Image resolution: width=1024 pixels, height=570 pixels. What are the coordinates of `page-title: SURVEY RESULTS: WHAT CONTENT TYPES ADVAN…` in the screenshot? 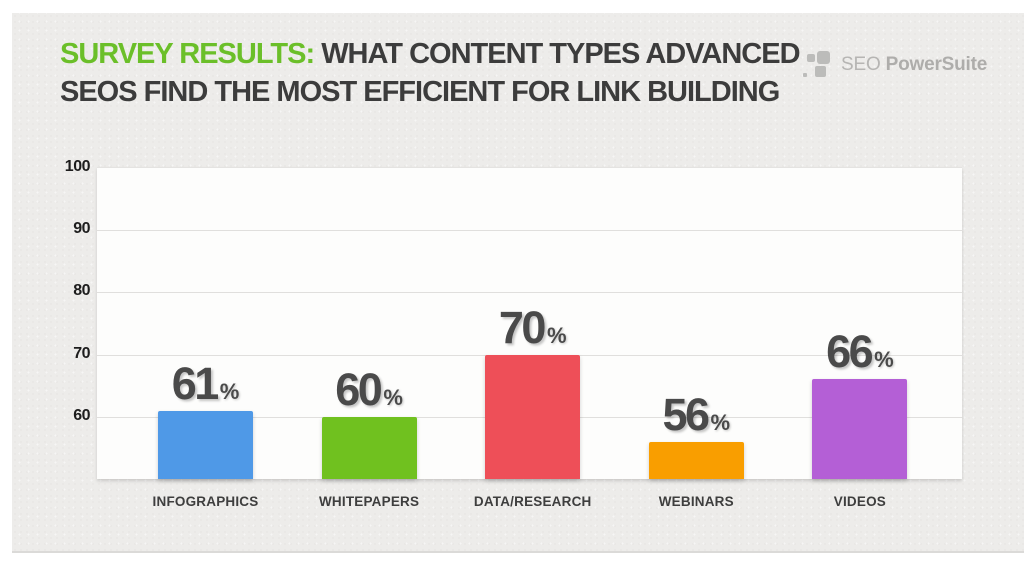 It's located at (430, 73).